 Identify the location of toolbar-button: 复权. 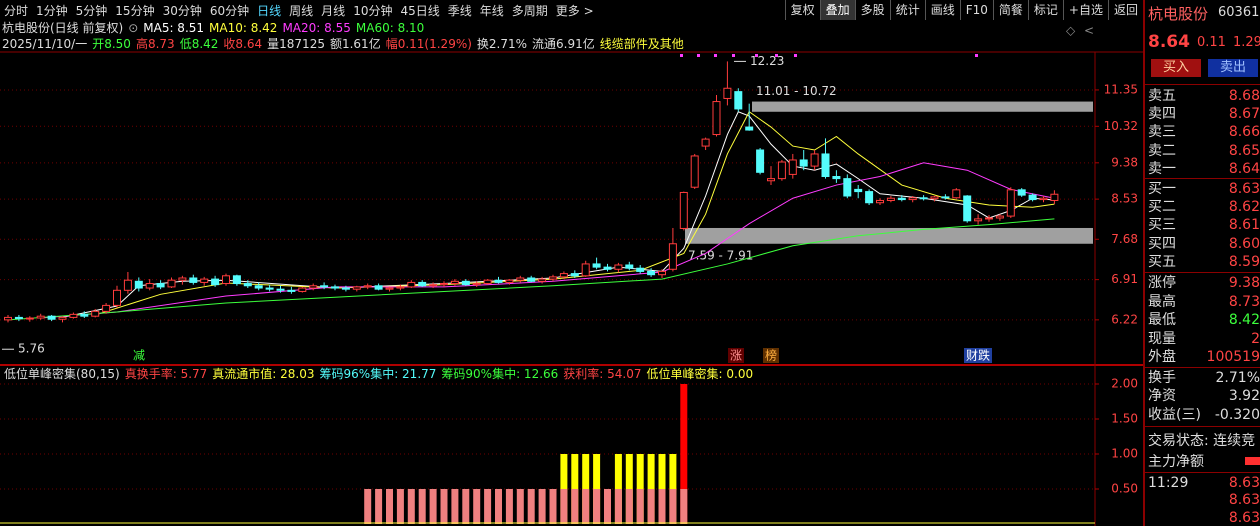
(802, 10).